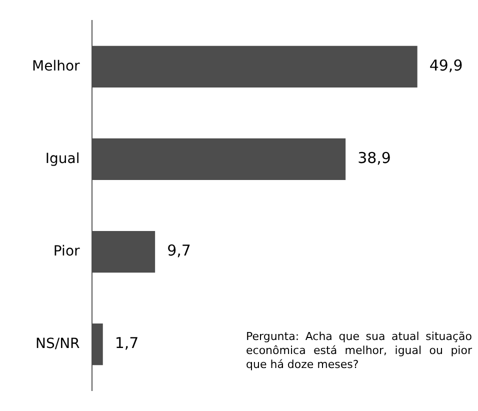  I want to click on y-tick-label: NS/NR, so click(57, 344).